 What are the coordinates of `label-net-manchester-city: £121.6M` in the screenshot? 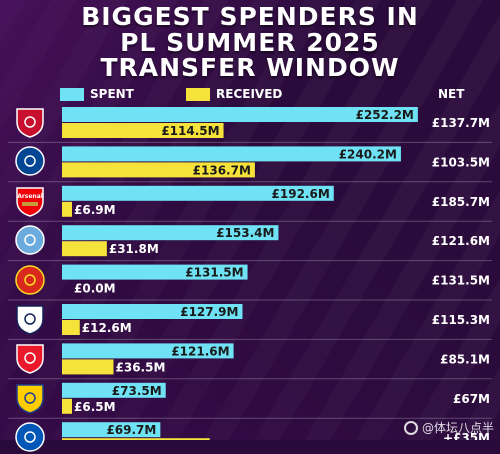 It's located at (461, 241).